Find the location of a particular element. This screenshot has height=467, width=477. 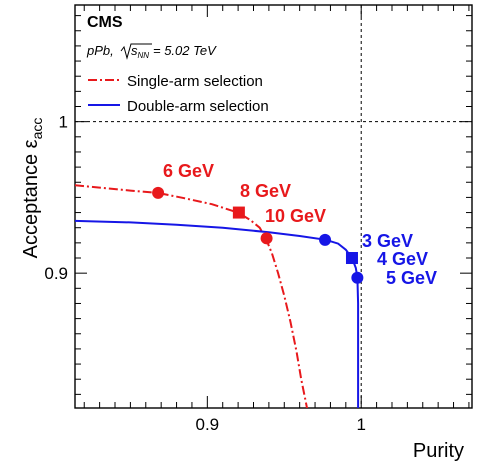

y-tick-label-0: 0.9 is located at coordinates (56, 273).